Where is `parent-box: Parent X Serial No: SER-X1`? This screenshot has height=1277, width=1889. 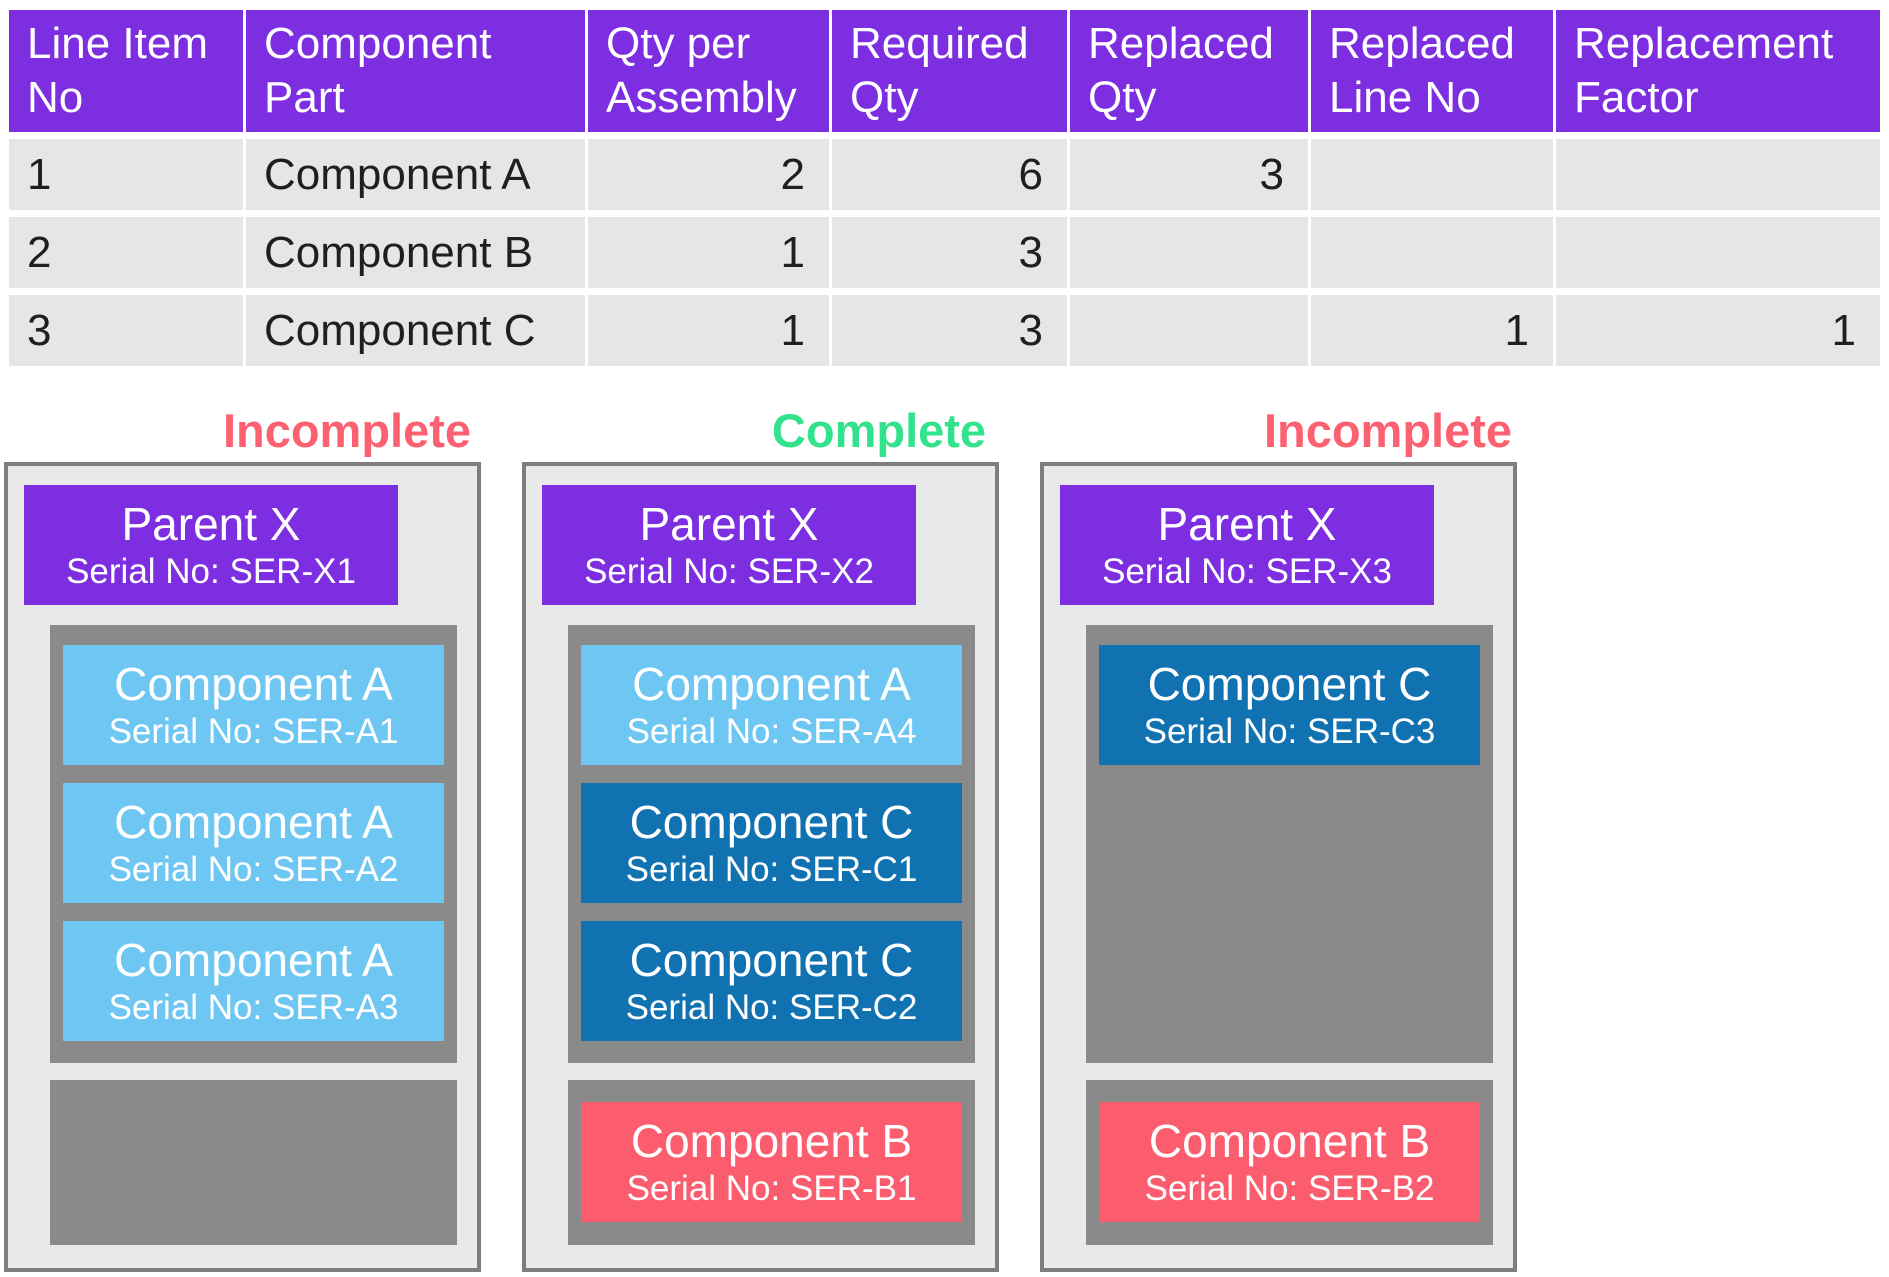 parent-box: Parent X Serial No: SER-X1 is located at coordinates (211, 545).